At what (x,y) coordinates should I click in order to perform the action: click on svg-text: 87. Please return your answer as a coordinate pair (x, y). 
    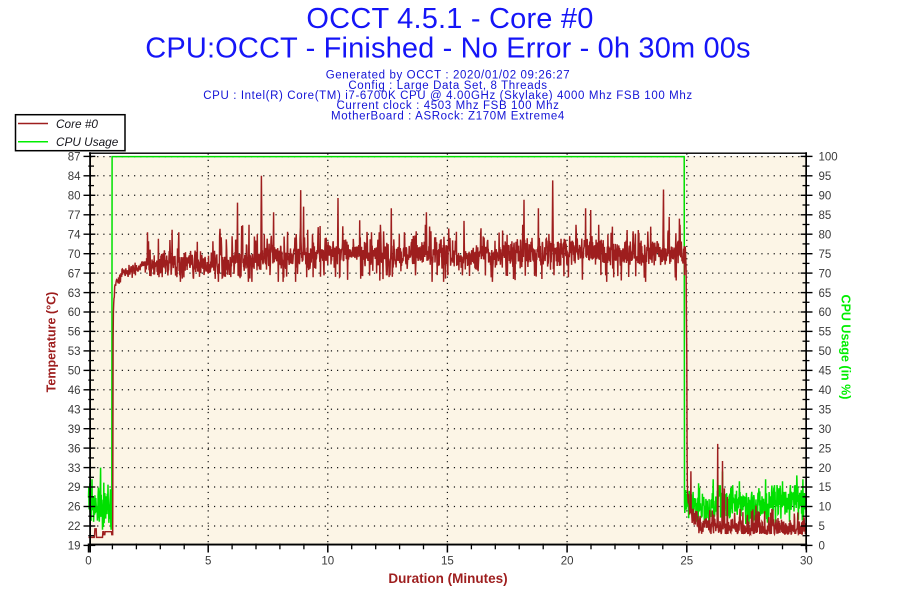
    Looking at the image, I should click on (74, 158).